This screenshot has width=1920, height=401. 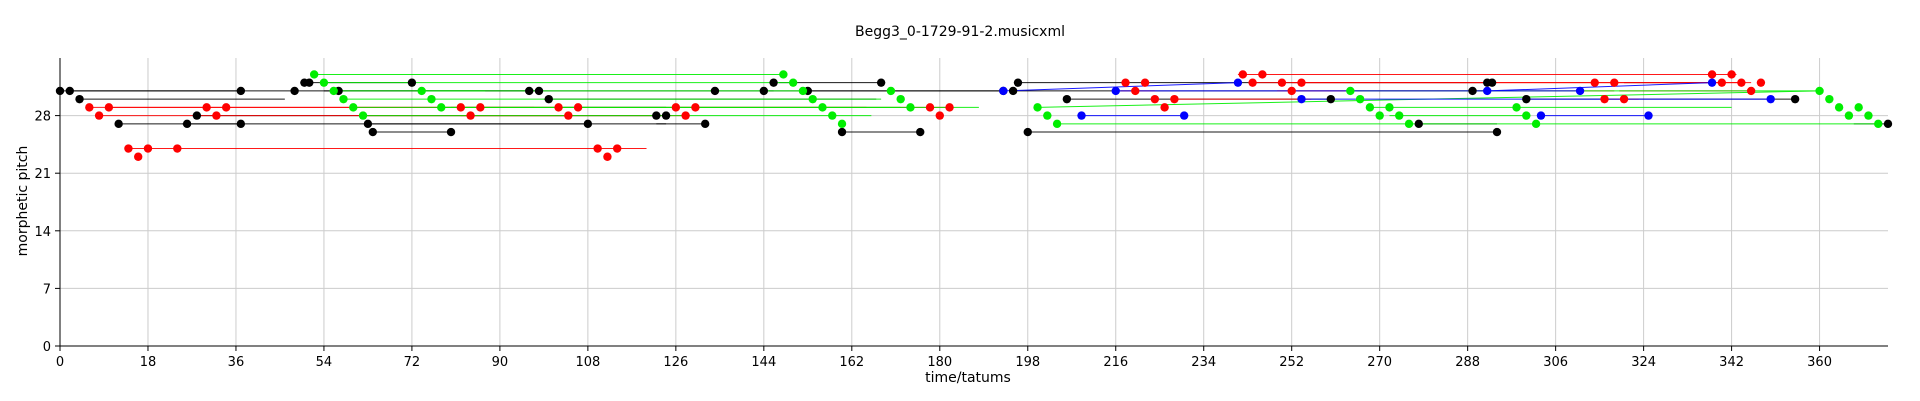 What do you see at coordinates (968, 378) in the screenshot?
I see `x-axis-title: time/tatums` at bounding box center [968, 378].